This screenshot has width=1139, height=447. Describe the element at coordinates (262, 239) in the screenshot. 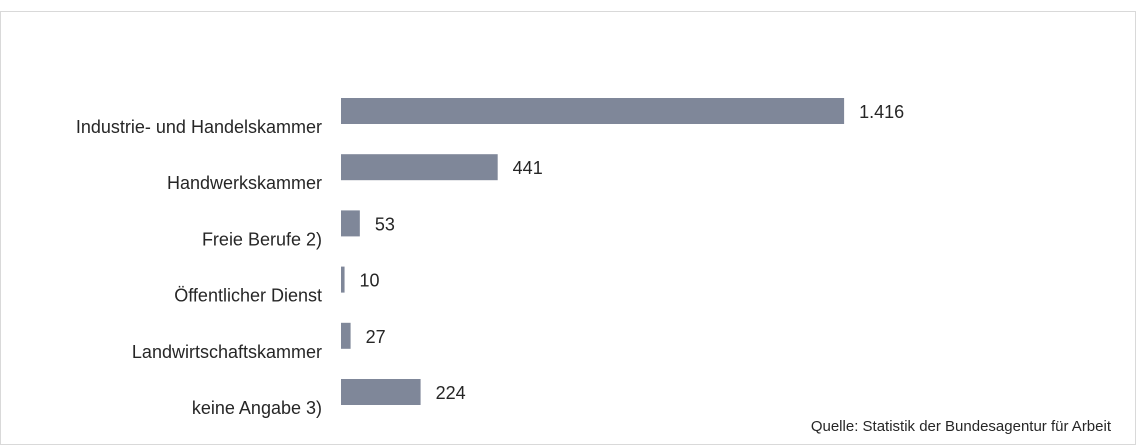

I see `category-label: Freie Berufe 2)` at that location.